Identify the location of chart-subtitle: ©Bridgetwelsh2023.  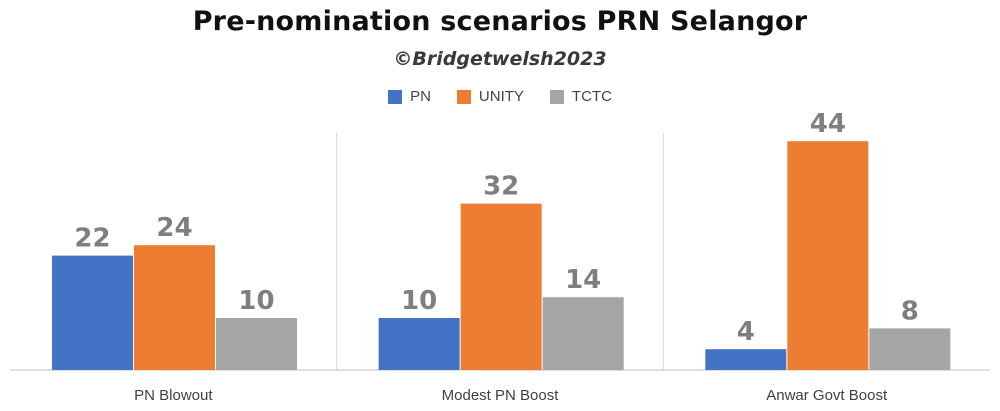
(500, 59).